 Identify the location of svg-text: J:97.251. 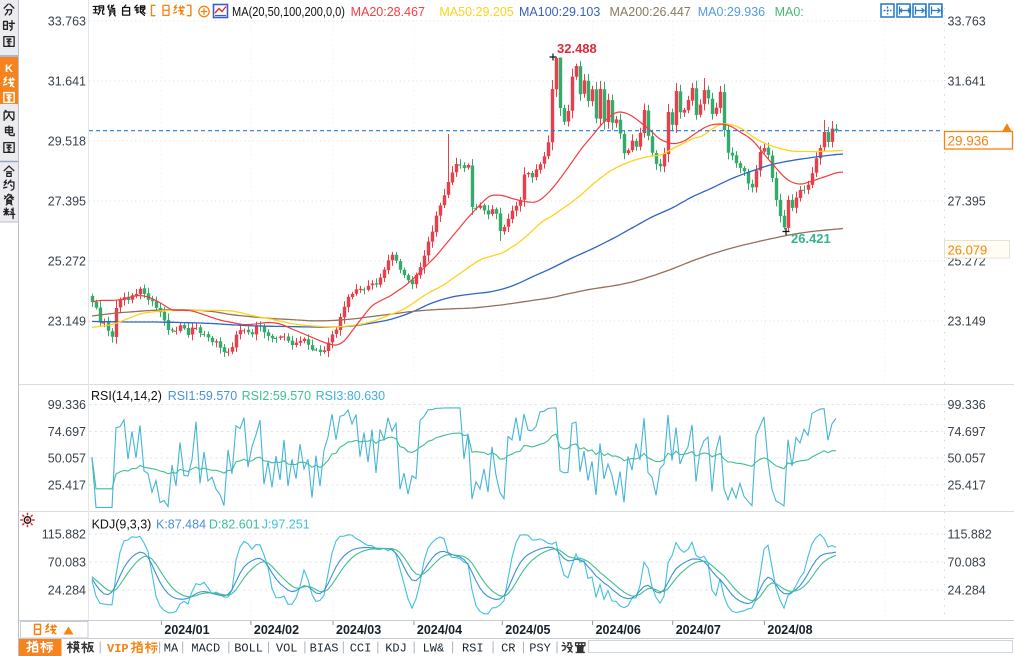
(286, 525).